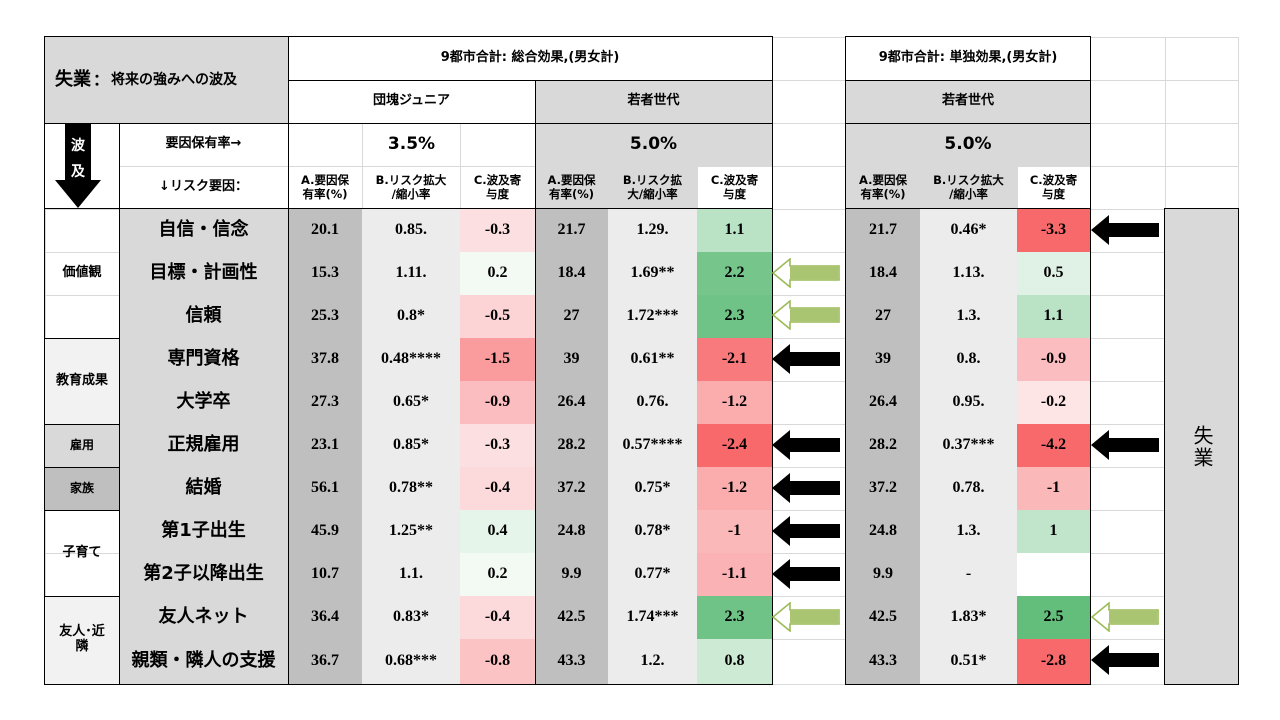  I want to click on cell-sa: 42.5, so click(883, 617).